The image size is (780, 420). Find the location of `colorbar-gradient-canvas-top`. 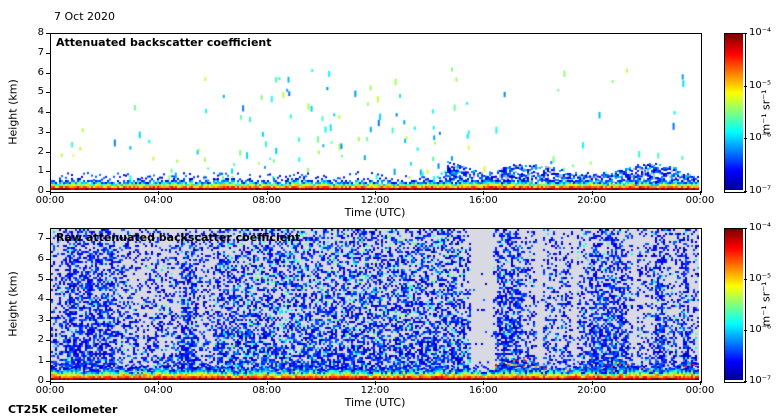

colorbar-gradient-canvas-top is located at coordinates (734, 112).